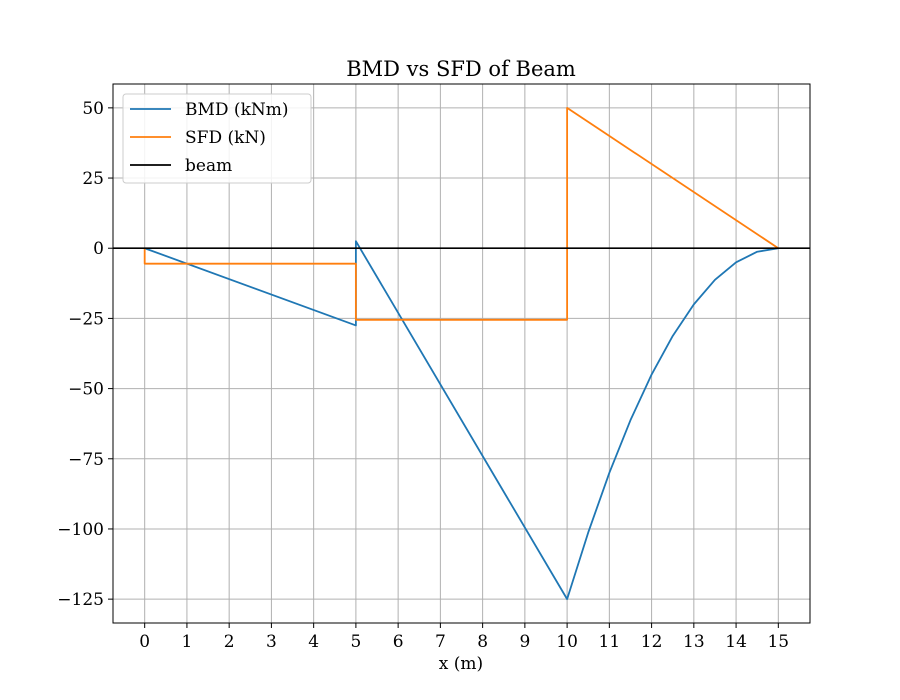  I want to click on y-tick-label: 25, so click(93, 179).